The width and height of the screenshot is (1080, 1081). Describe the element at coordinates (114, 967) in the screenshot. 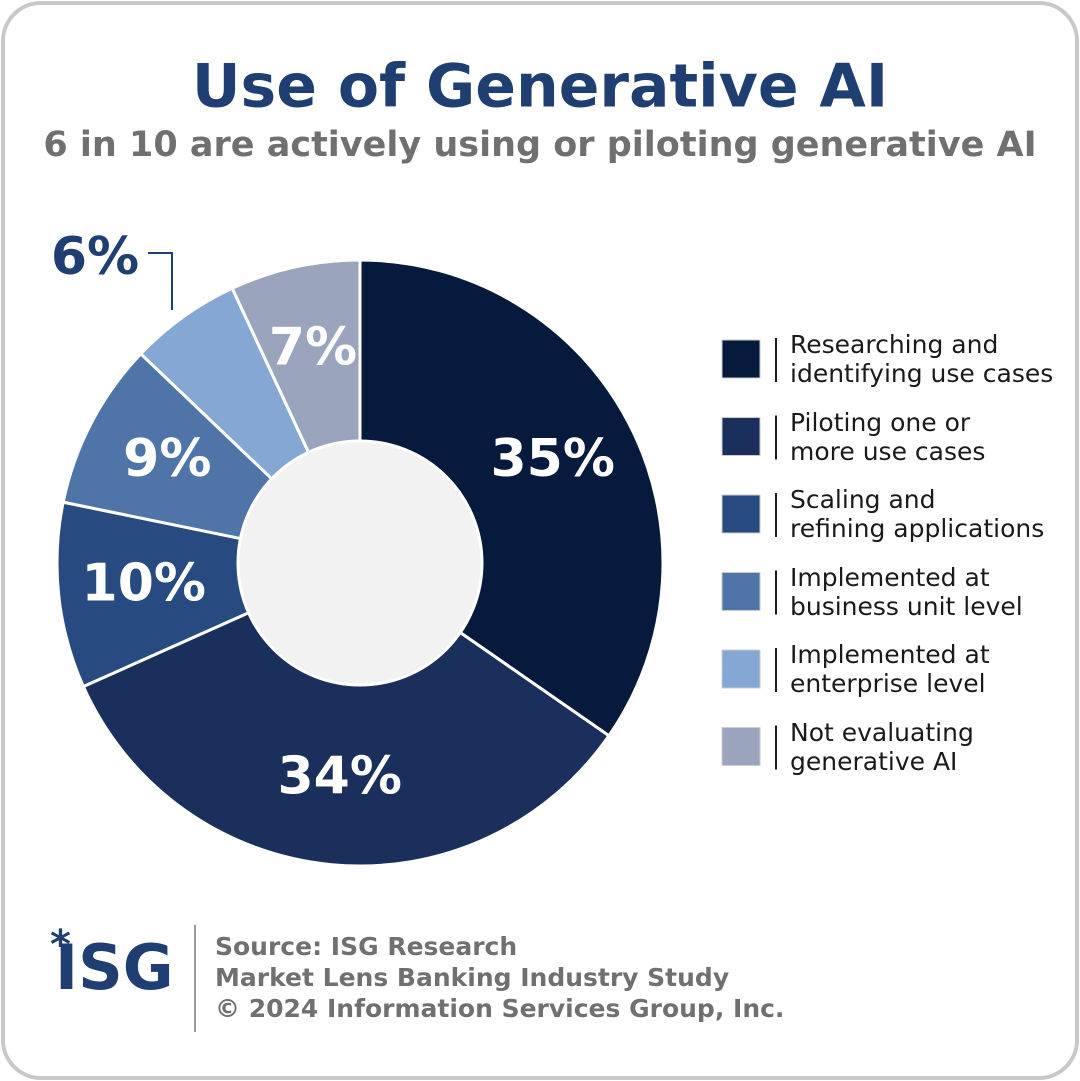

I see `logo: ISG` at that location.